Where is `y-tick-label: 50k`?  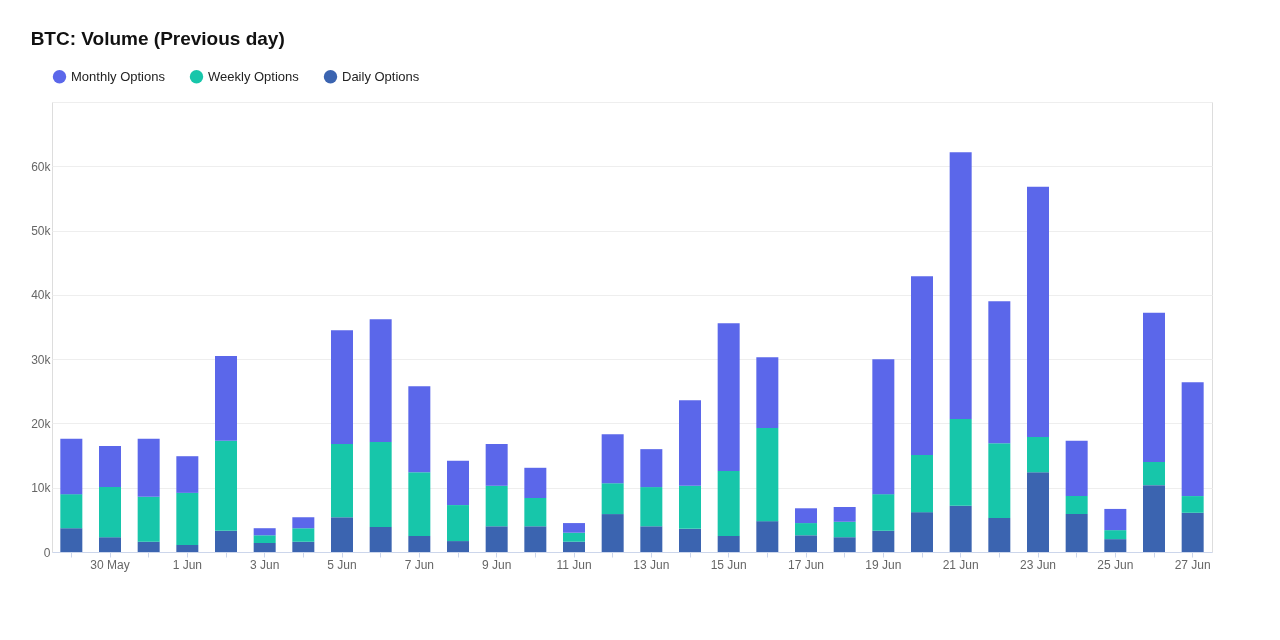
y-tick-label: 50k is located at coordinates (41, 231).